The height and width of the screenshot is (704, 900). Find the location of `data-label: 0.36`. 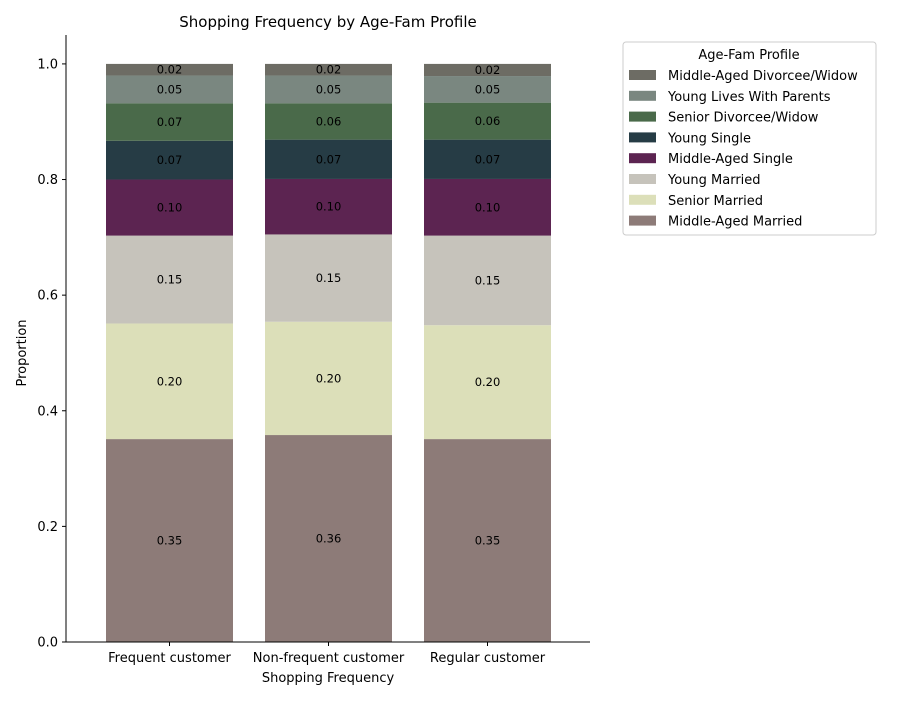

data-label: 0.36 is located at coordinates (329, 539).